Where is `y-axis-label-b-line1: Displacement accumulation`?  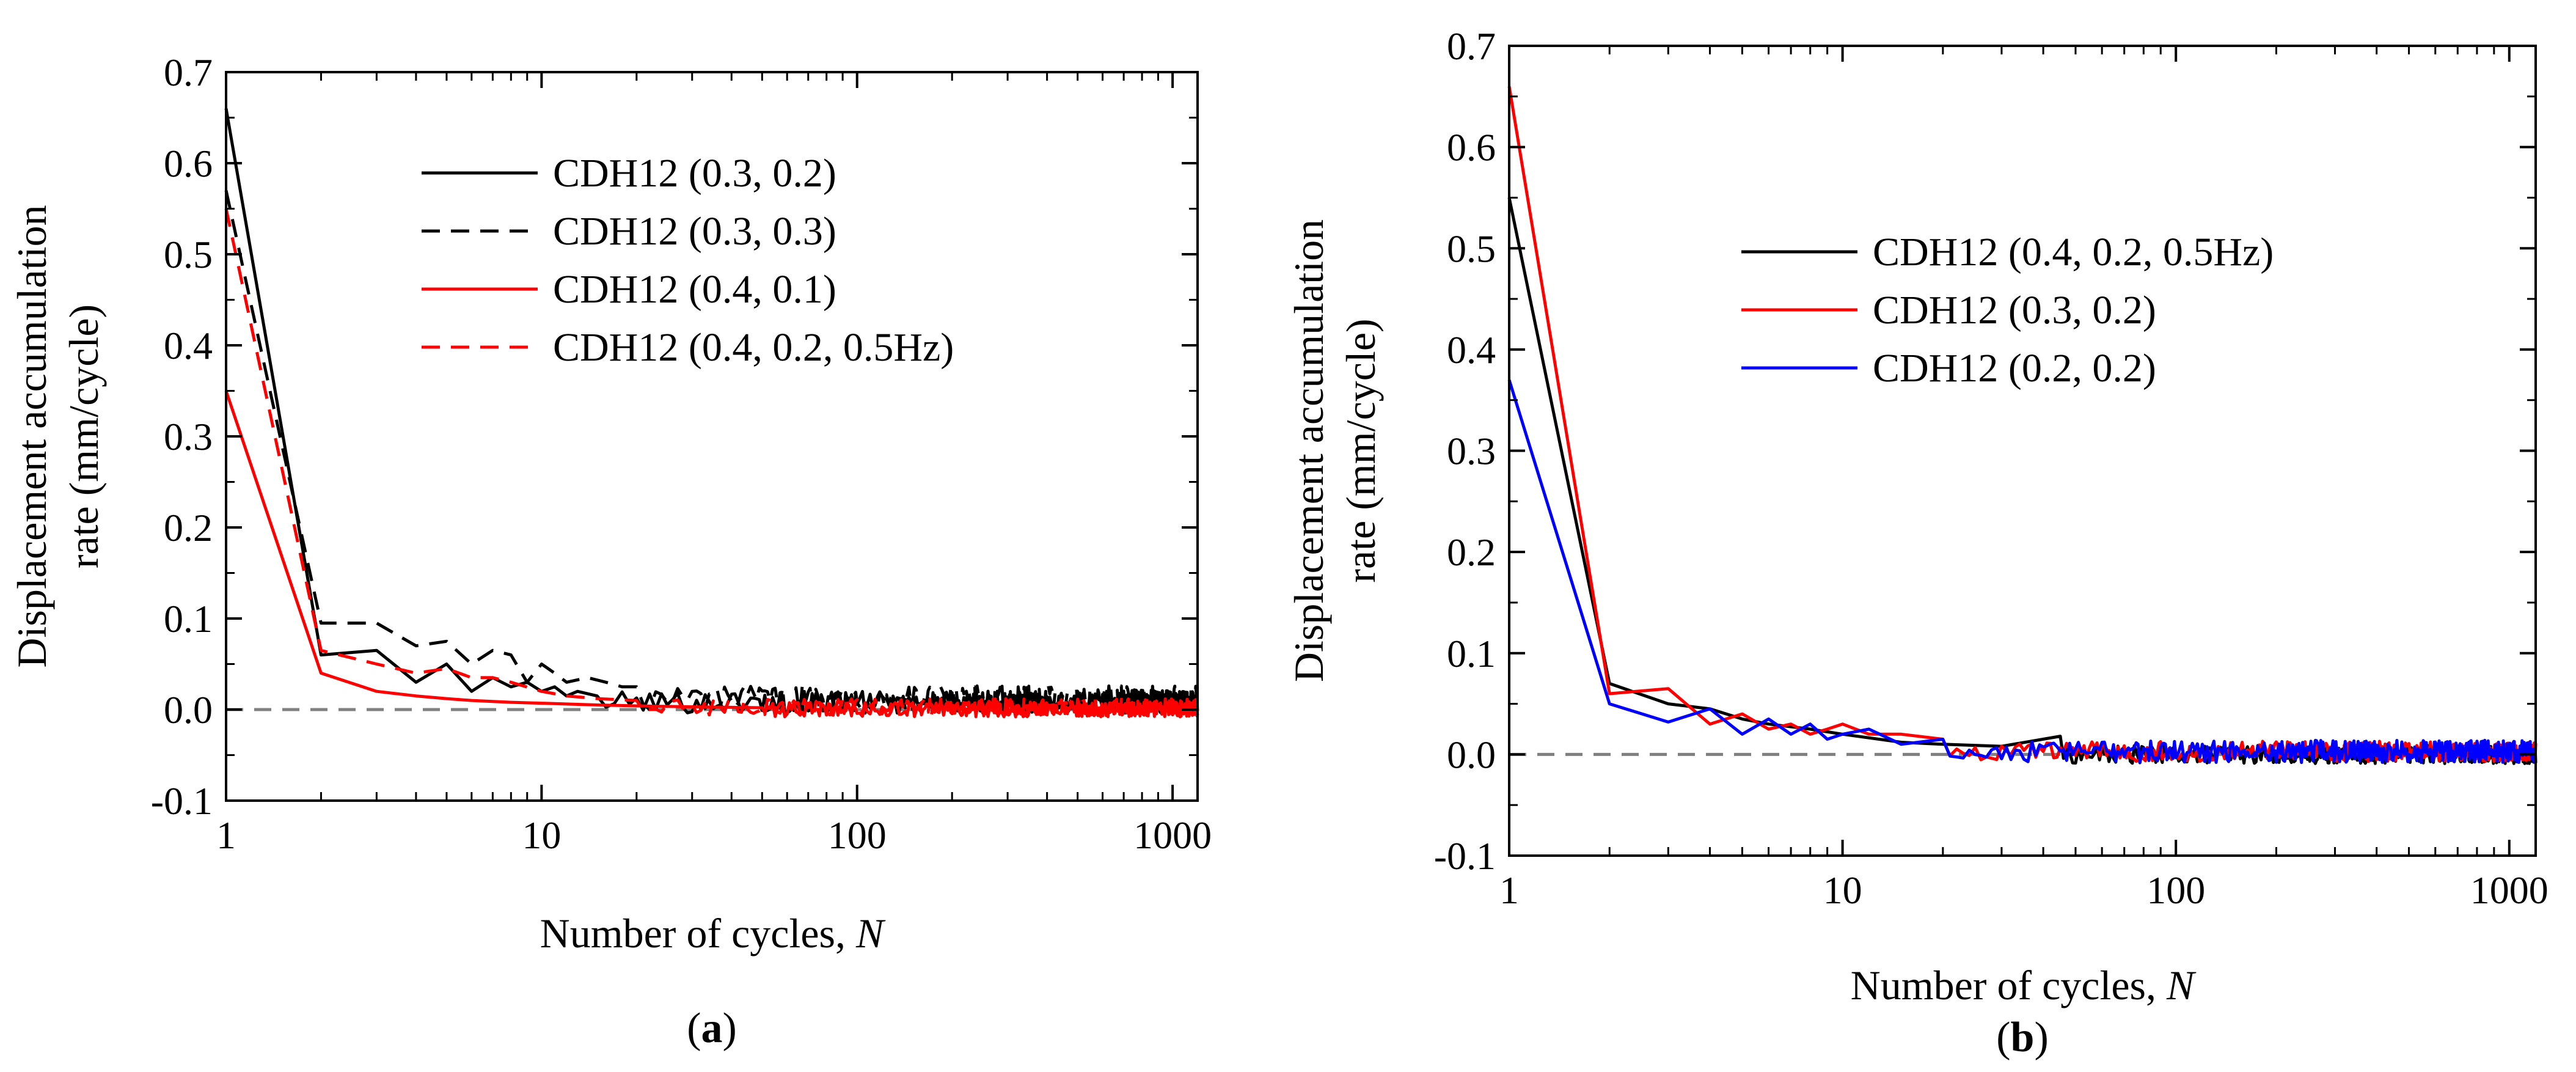 y-axis-label-b-line1: Displacement accumulation is located at coordinates (1309, 451).